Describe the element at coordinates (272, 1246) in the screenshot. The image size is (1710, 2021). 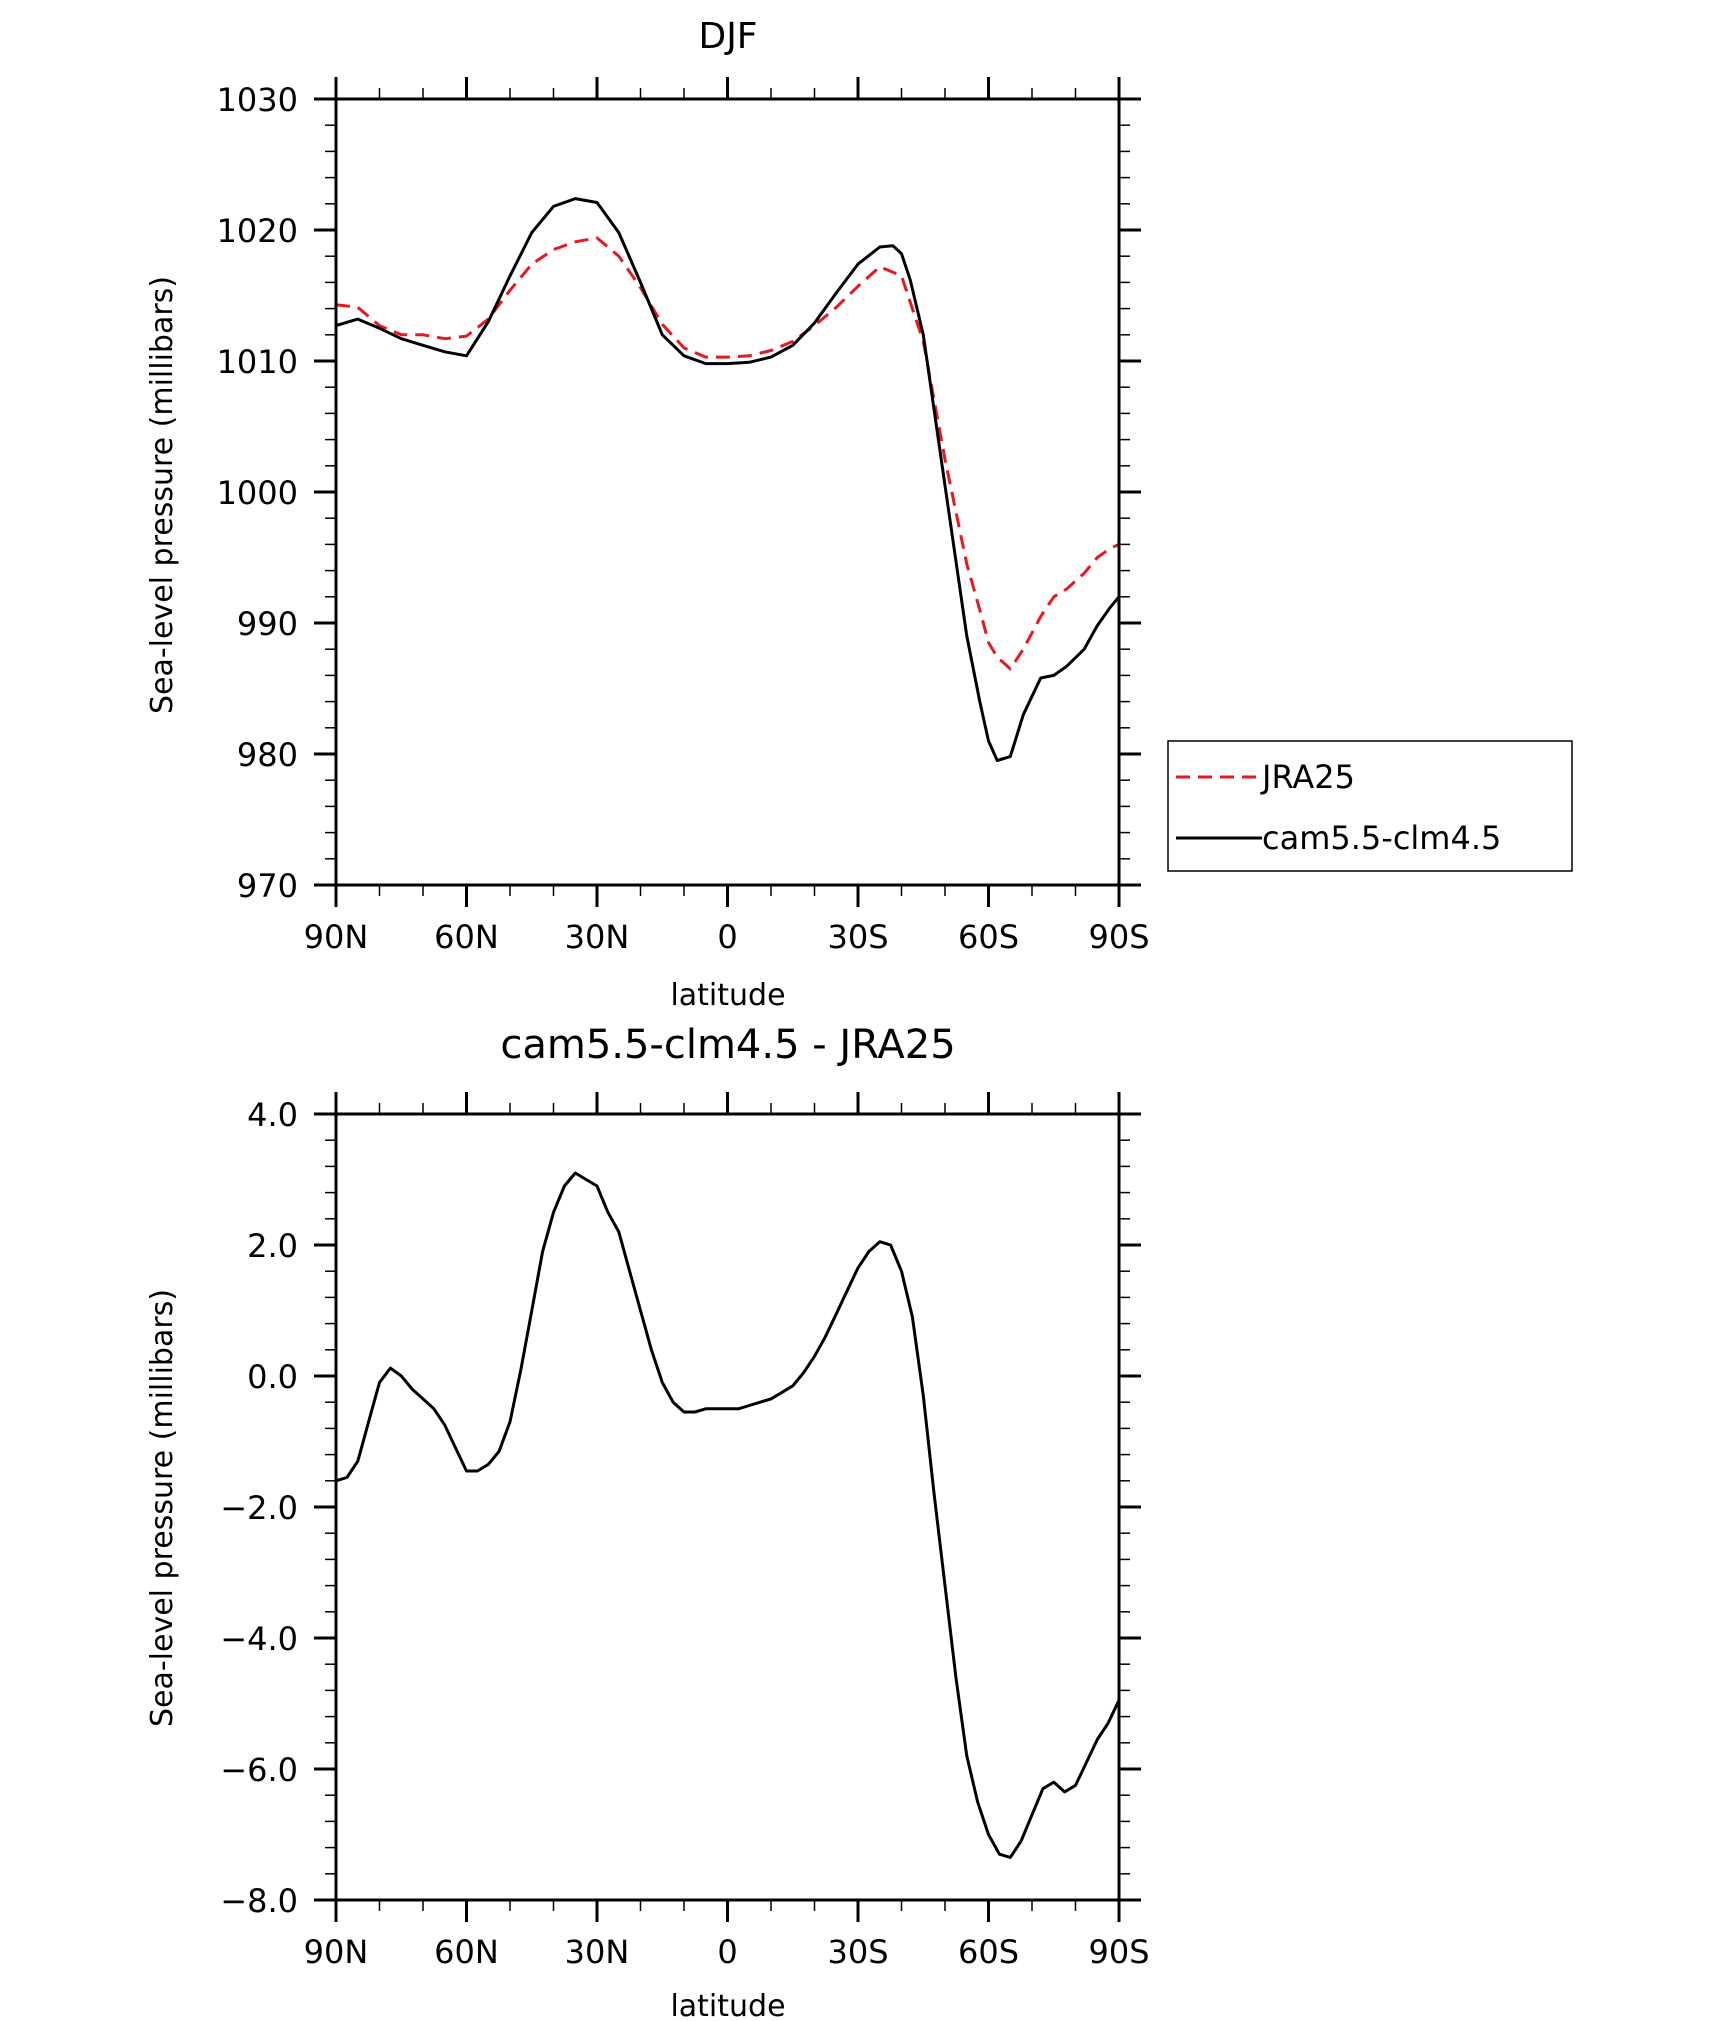
I see `y-tick-label: 2.0` at that location.